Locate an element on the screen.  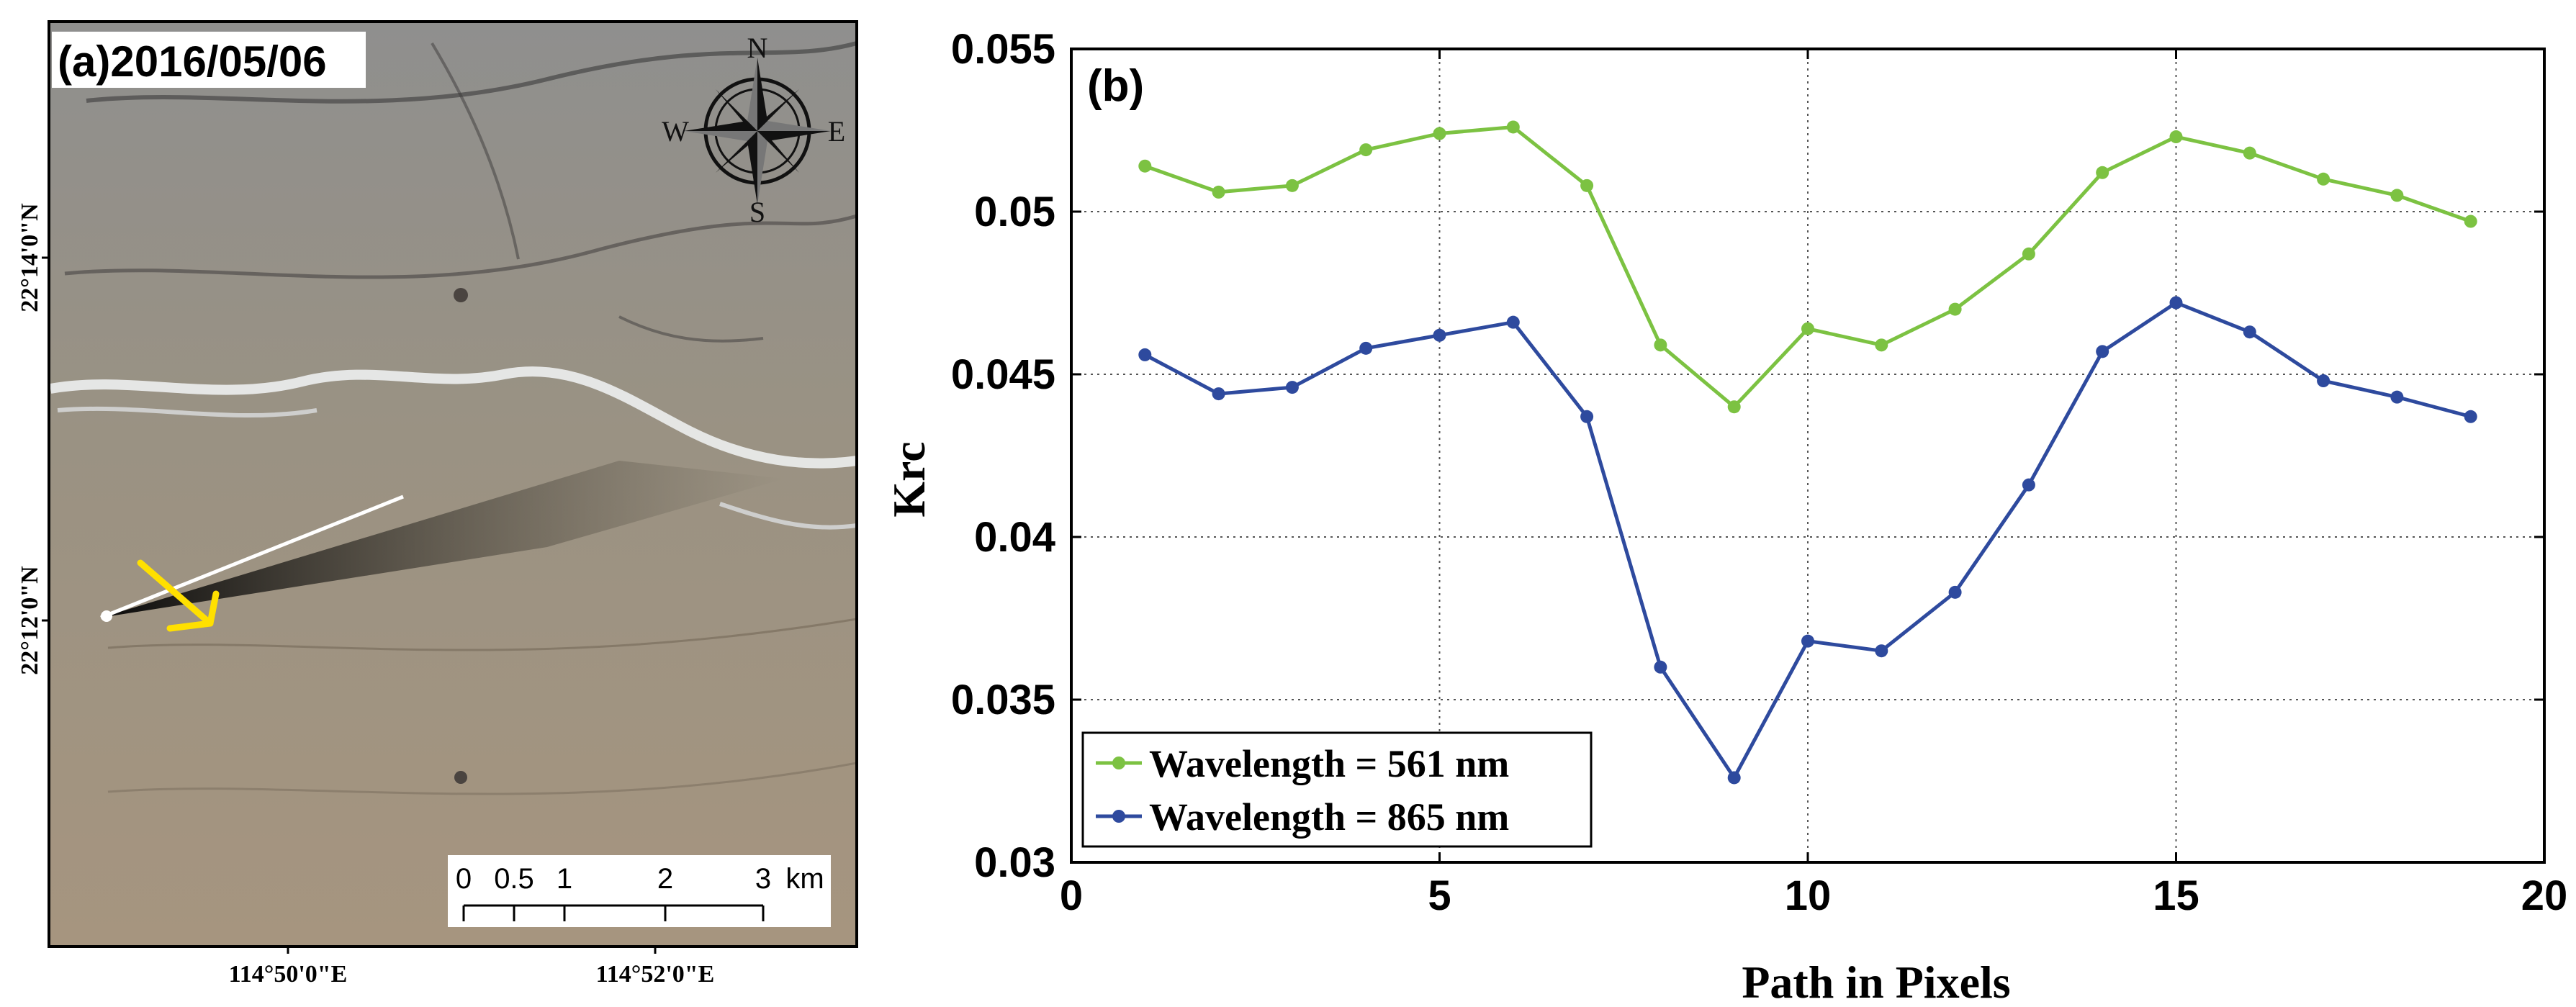
longitude-label: 114°52'0"E is located at coordinates (655, 974).